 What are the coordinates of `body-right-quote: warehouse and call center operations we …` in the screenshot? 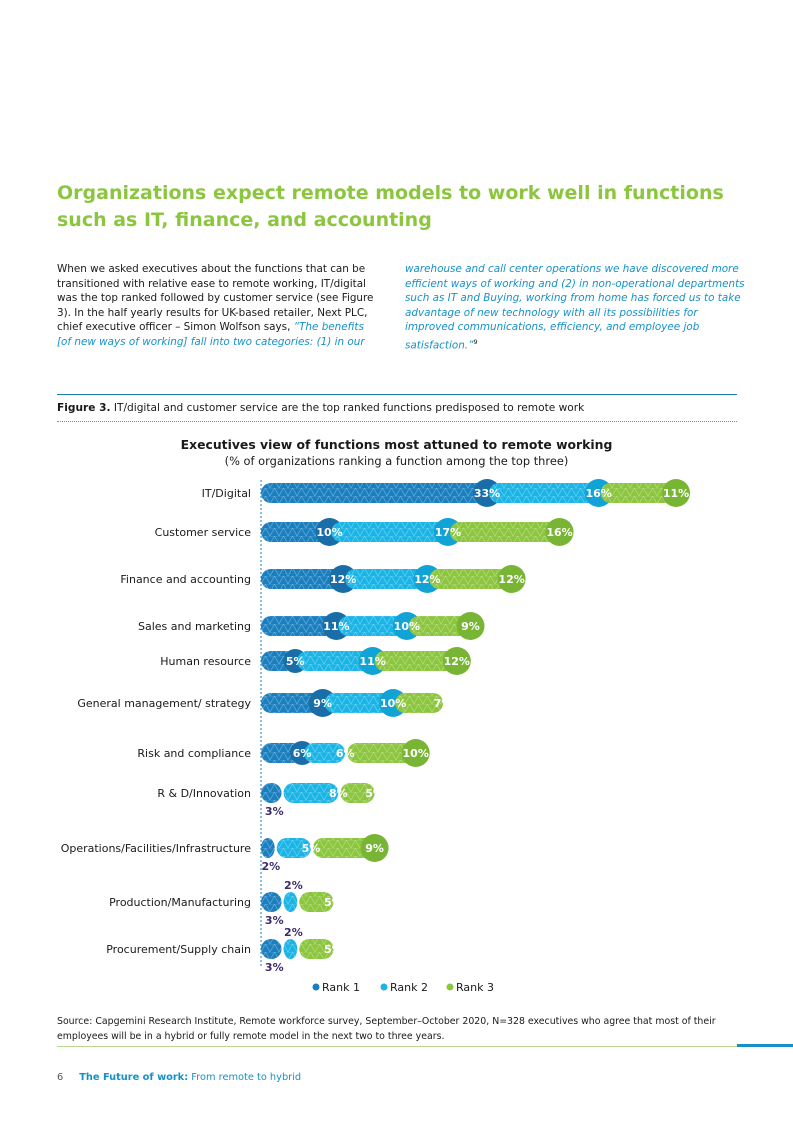 It's located at (575, 307).